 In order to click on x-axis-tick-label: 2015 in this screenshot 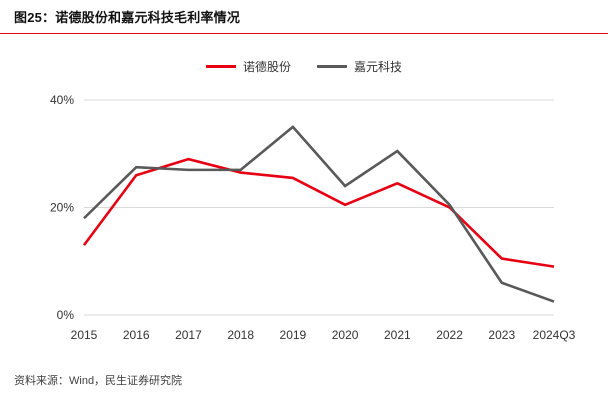, I will do `click(84, 335)`.